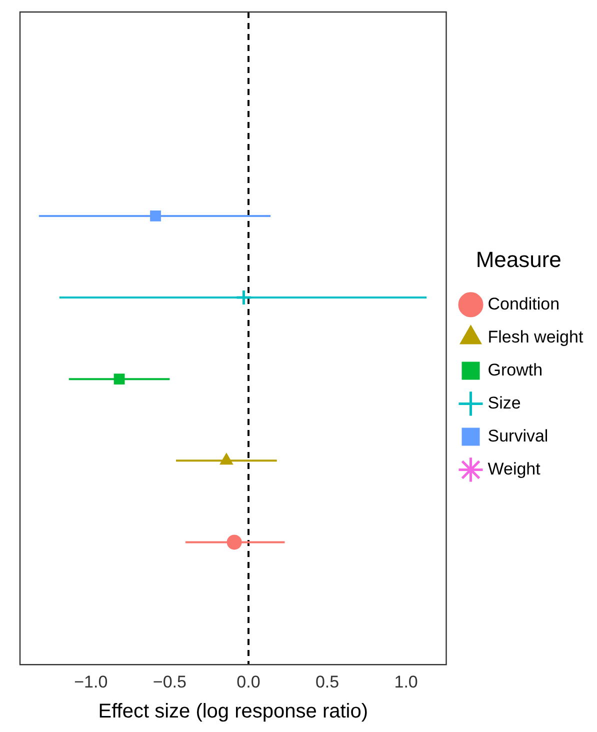 This screenshot has width=597, height=732. Describe the element at coordinates (169, 682) in the screenshot. I see `x-tick-label: −0.5` at that location.